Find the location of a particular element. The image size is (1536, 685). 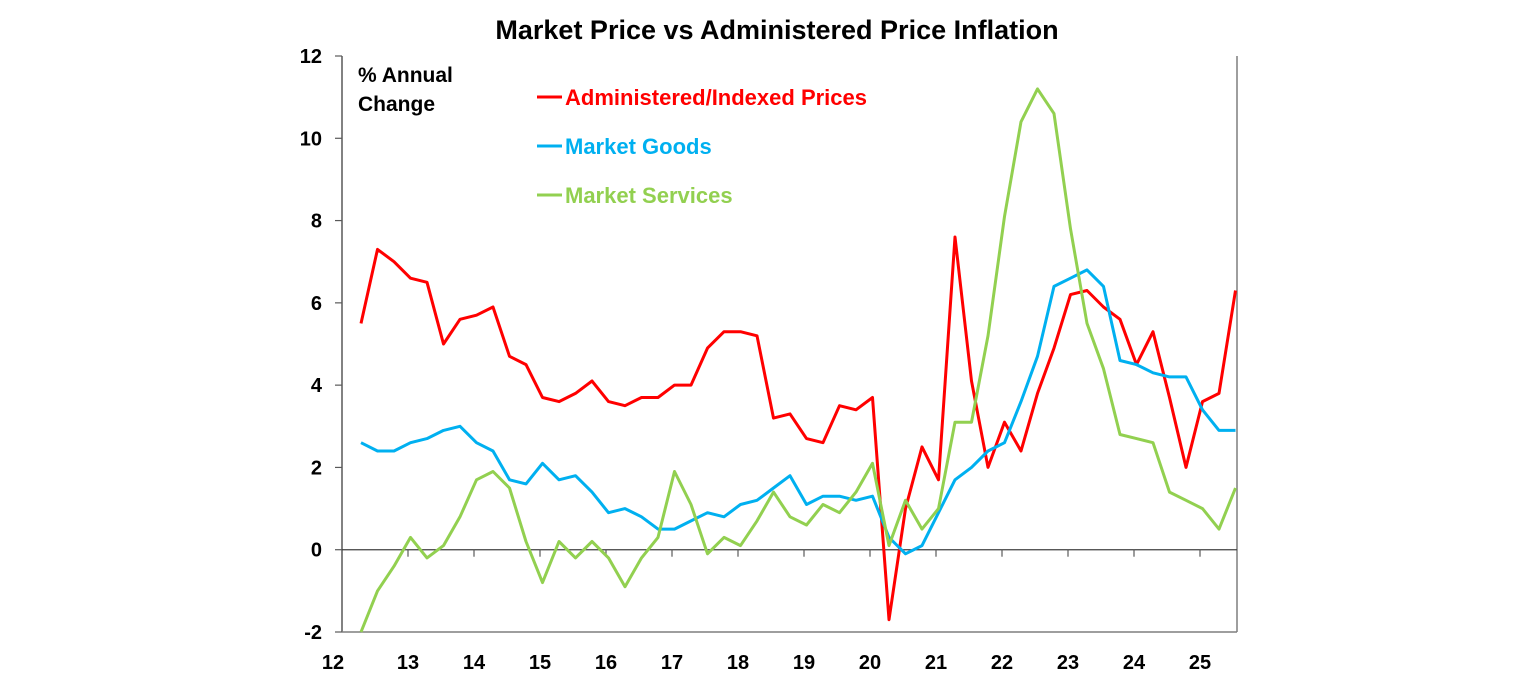

legend-label-0: Administered/Indexed Prices is located at coordinates (716, 97).